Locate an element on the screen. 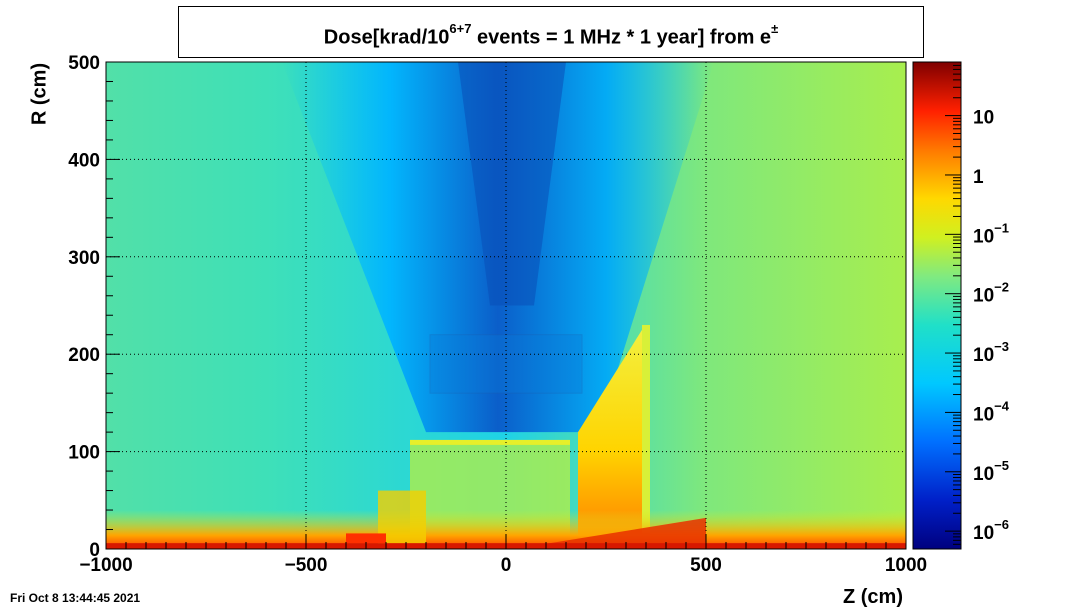  colorbar: 10 1 10⁻¹ 10⁻² 10⁻³ 10⁻⁴ 10⁻⁵ 10⁻⁶ is located at coordinates (961, 305).